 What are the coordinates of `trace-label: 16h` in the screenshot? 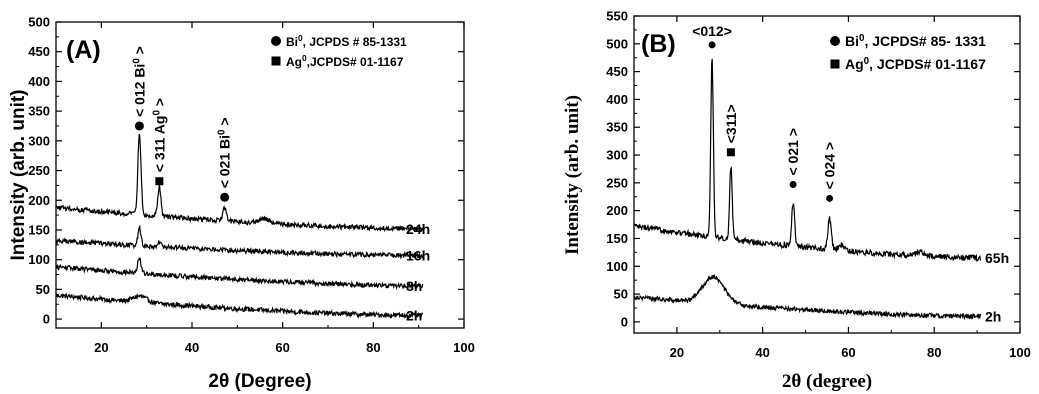 It's located at (418, 256).